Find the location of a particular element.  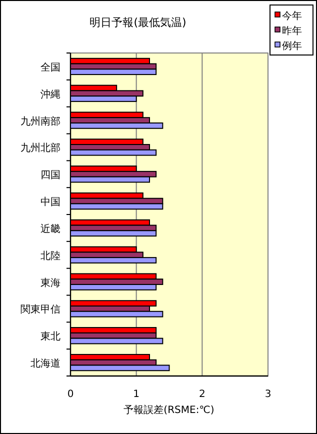

y-tick-label: 近畿 is located at coordinates (50, 228).